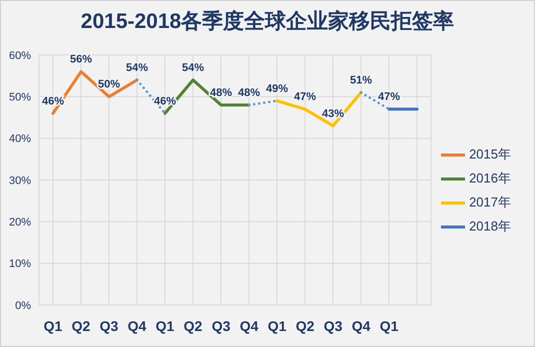  Describe the element at coordinates (490, 178) in the screenshot. I see `legend-label: 2016年` at that location.